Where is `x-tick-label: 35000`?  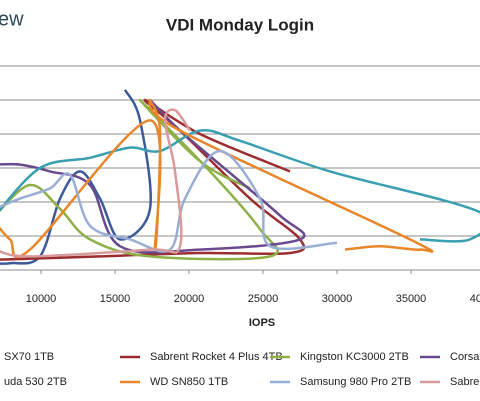
x-tick-label: 35000 is located at coordinates (411, 299).